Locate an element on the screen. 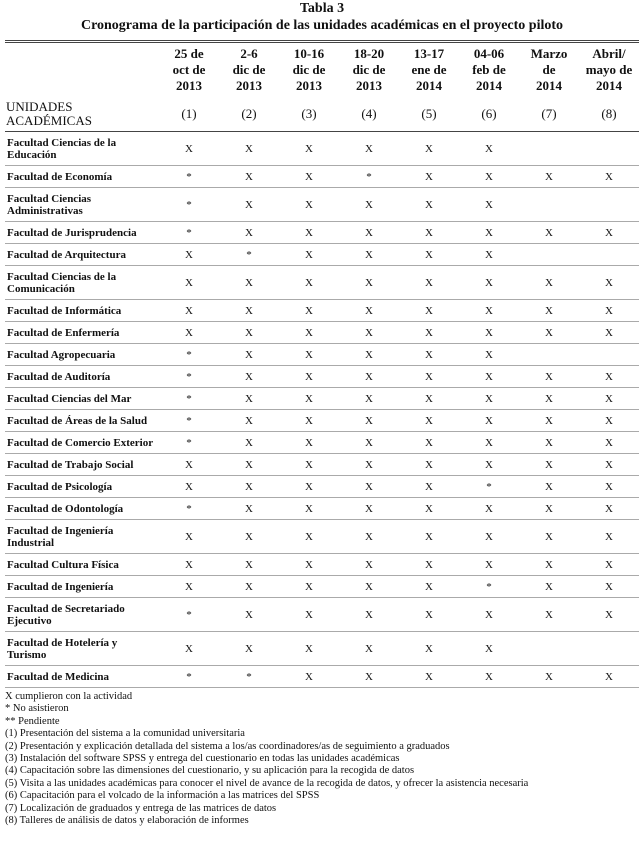 This screenshot has height=862, width=644. unit-name: Facultad de Trabajo Social is located at coordinates (82, 464).